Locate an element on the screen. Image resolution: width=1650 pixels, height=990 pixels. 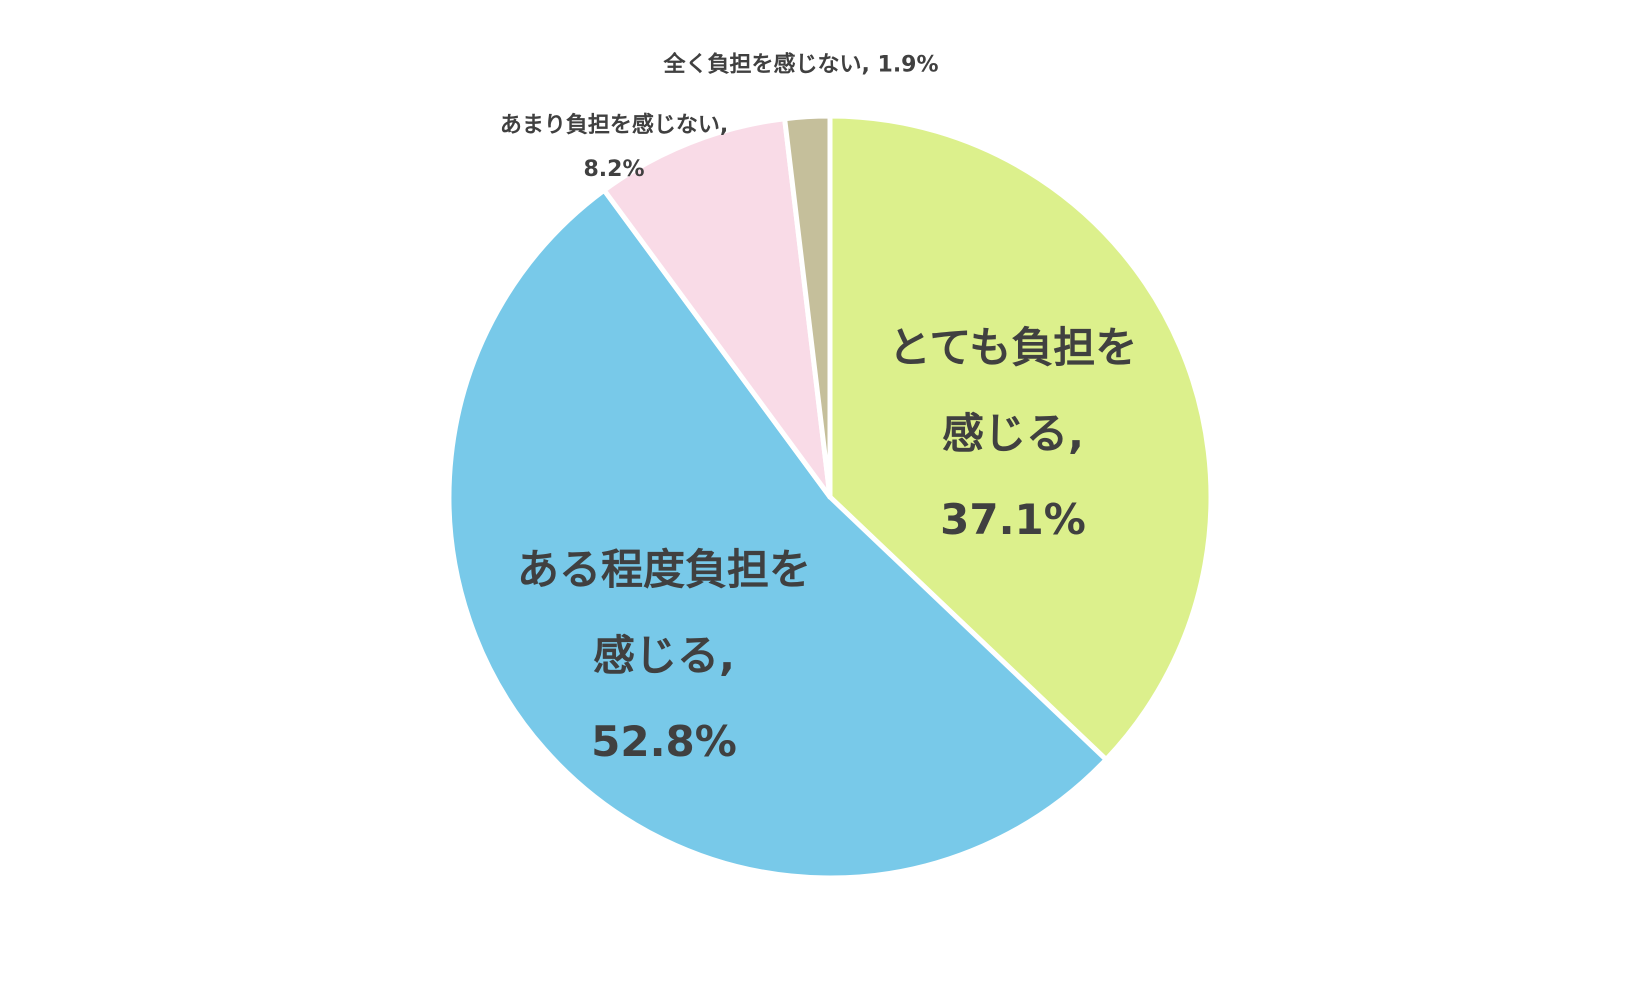
data-label: あまり負担を感じない, 8.2% is located at coordinates (614, 148).